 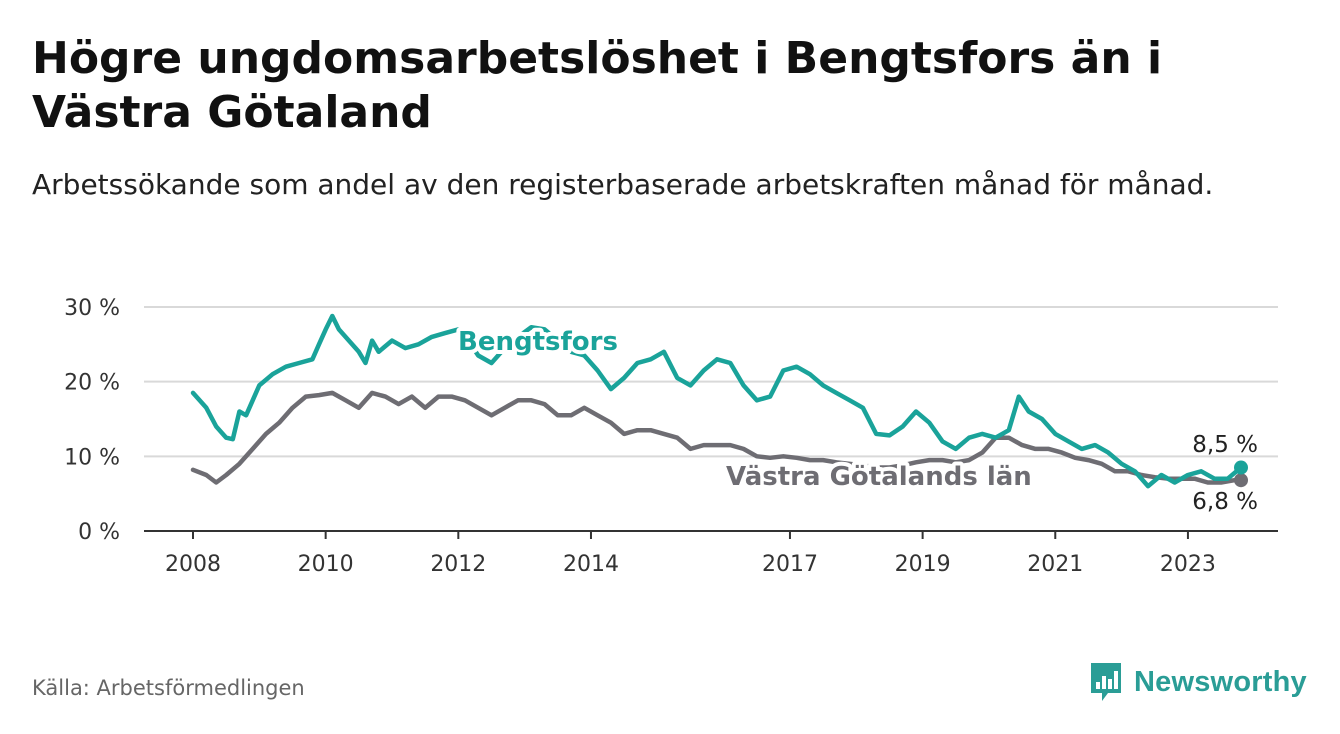 I want to click on brand-name: Newsworthy, so click(x=1220, y=681).